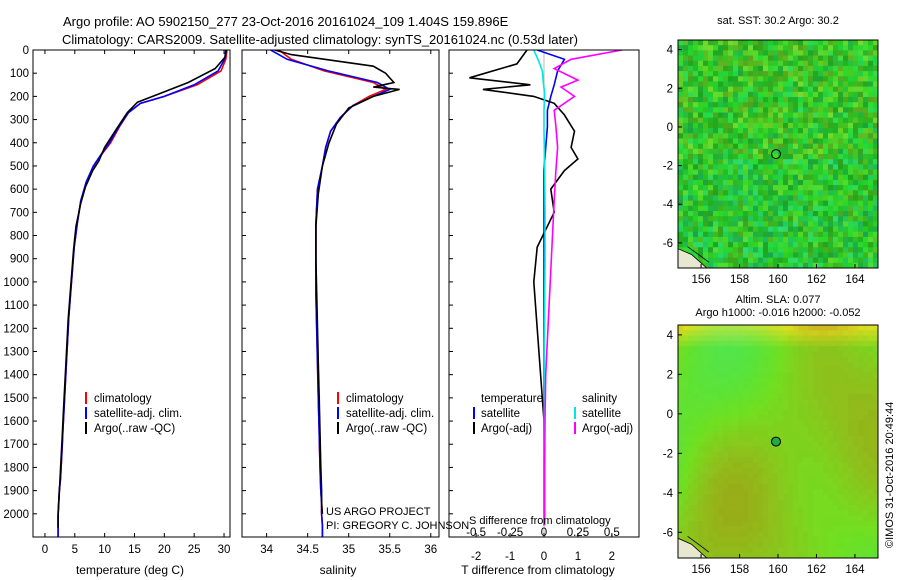 The image size is (900, 580). What do you see at coordinates (607, 429) in the screenshot?
I see `legend-label-s-argo: Argo(-adj)` at bounding box center [607, 429].